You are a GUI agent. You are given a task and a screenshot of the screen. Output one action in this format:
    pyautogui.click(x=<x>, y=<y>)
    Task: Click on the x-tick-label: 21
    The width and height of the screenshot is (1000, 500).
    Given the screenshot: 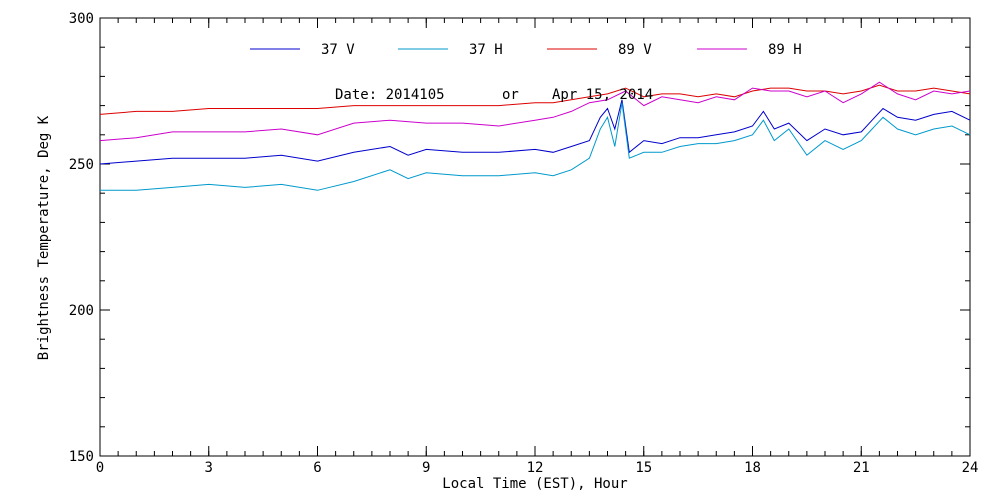 What is the action you would take?
    pyautogui.click(x=861, y=468)
    